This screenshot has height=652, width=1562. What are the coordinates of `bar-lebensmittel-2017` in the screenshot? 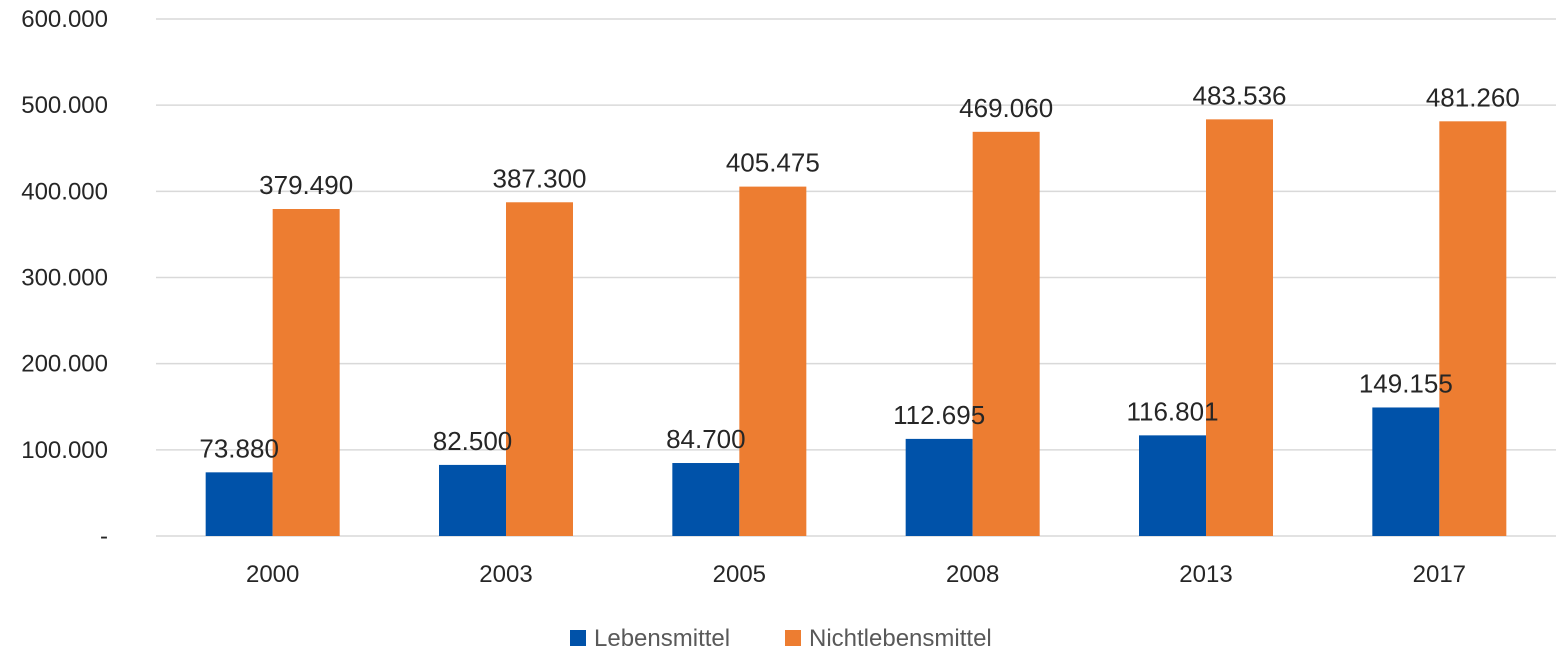 It's located at (1406, 471).